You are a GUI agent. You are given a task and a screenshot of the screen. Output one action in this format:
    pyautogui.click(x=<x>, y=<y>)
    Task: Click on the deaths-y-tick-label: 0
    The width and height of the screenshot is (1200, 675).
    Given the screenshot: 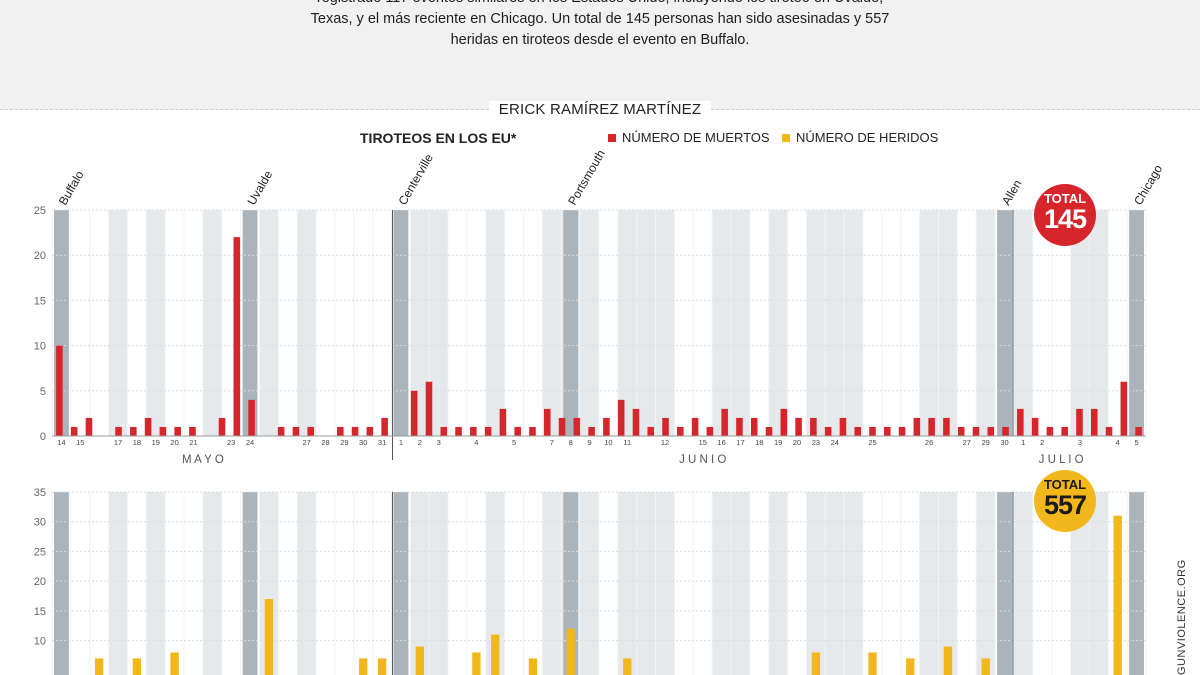 What is the action you would take?
    pyautogui.click(x=43, y=437)
    